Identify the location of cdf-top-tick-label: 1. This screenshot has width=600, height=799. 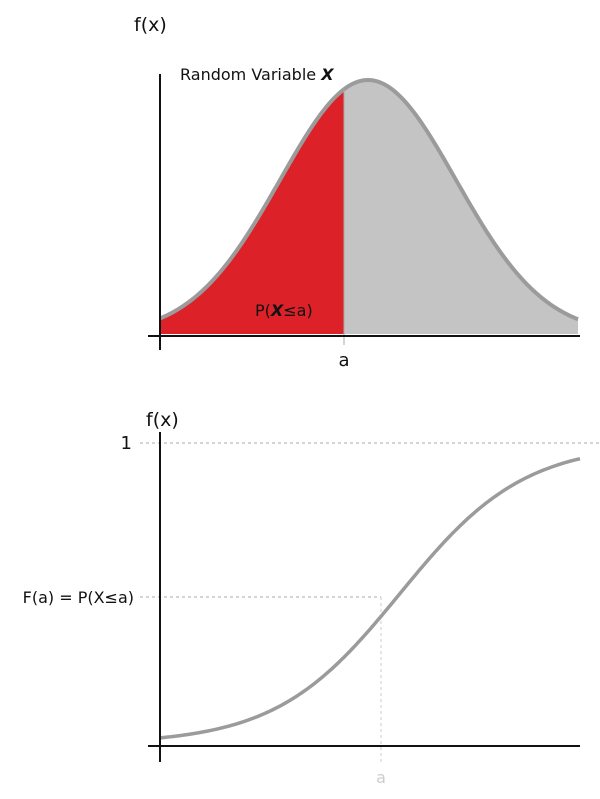
(126, 443).